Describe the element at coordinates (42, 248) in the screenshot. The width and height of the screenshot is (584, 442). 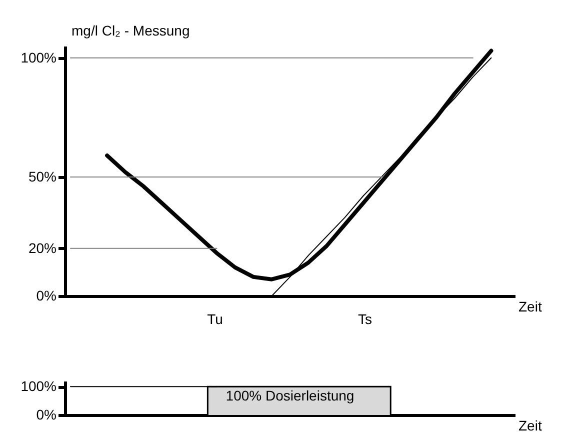
I see `y-tick-label: 20%` at that location.